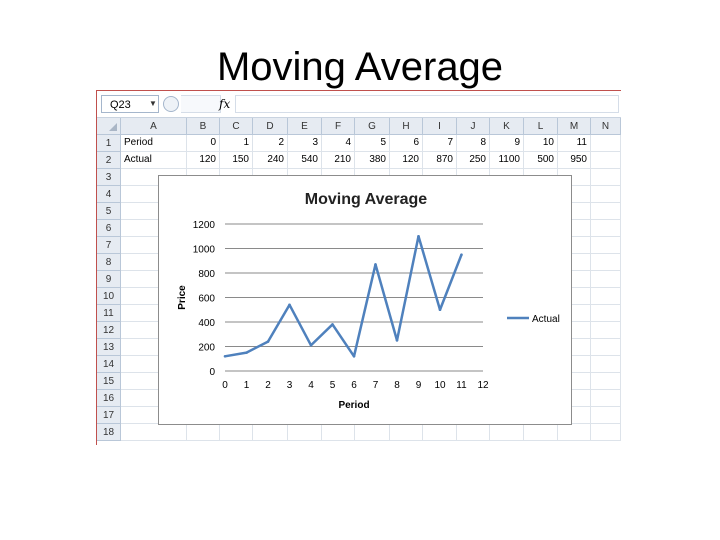 The width and height of the screenshot is (720, 540). I want to click on cell-m13, so click(574, 347).